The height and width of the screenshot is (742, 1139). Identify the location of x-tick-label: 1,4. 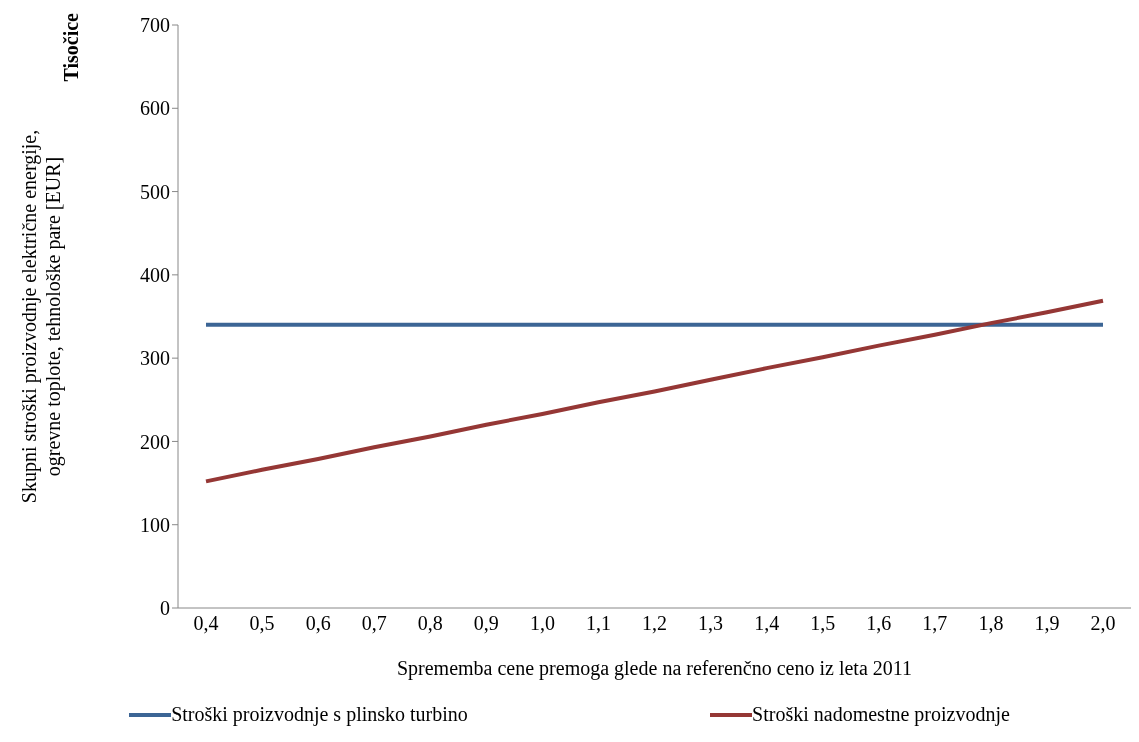
(767, 623).